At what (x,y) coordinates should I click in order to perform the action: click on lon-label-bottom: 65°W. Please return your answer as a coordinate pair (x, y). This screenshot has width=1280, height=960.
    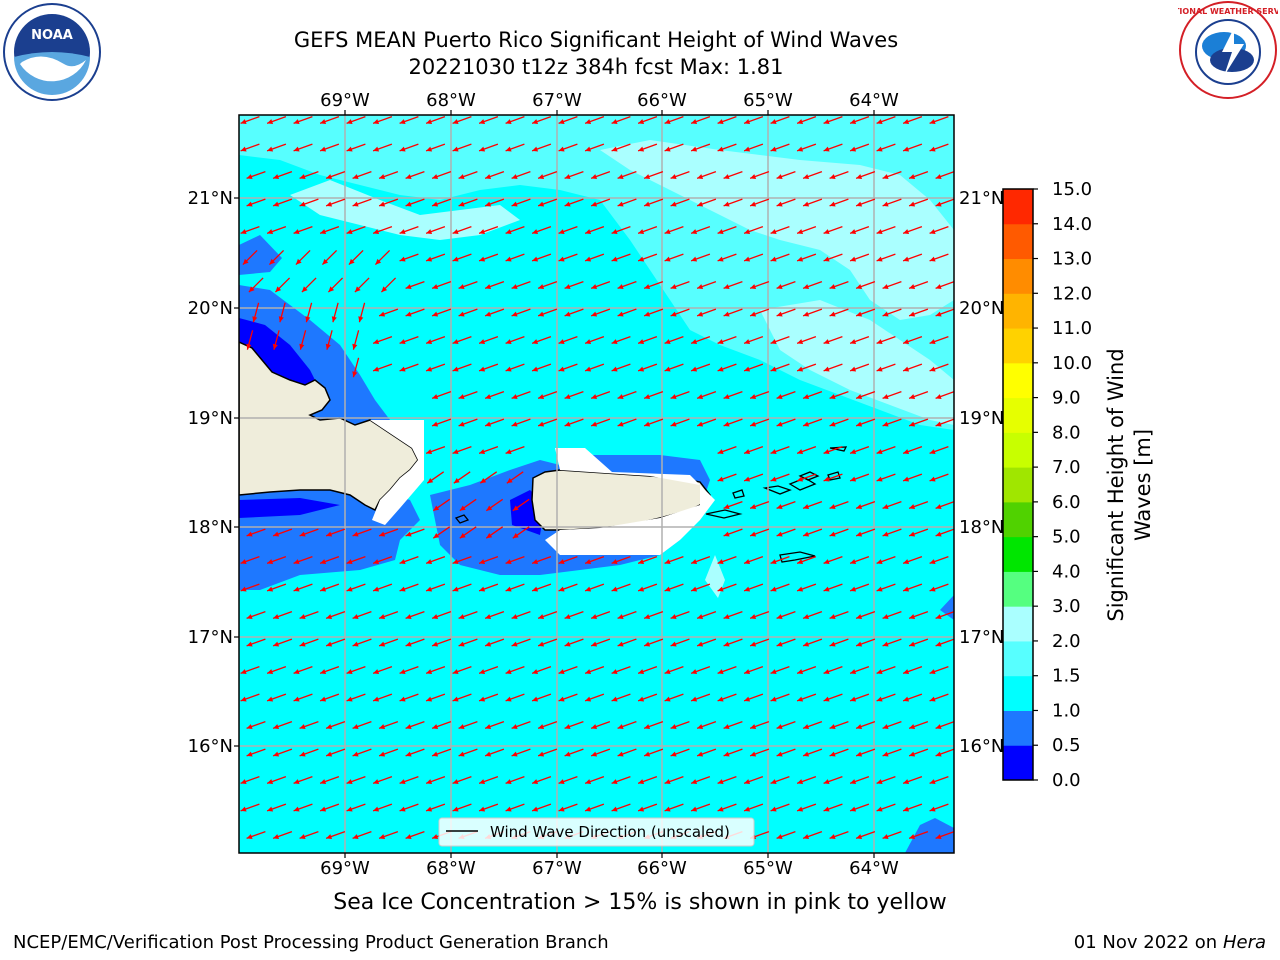
    Looking at the image, I should click on (768, 868).